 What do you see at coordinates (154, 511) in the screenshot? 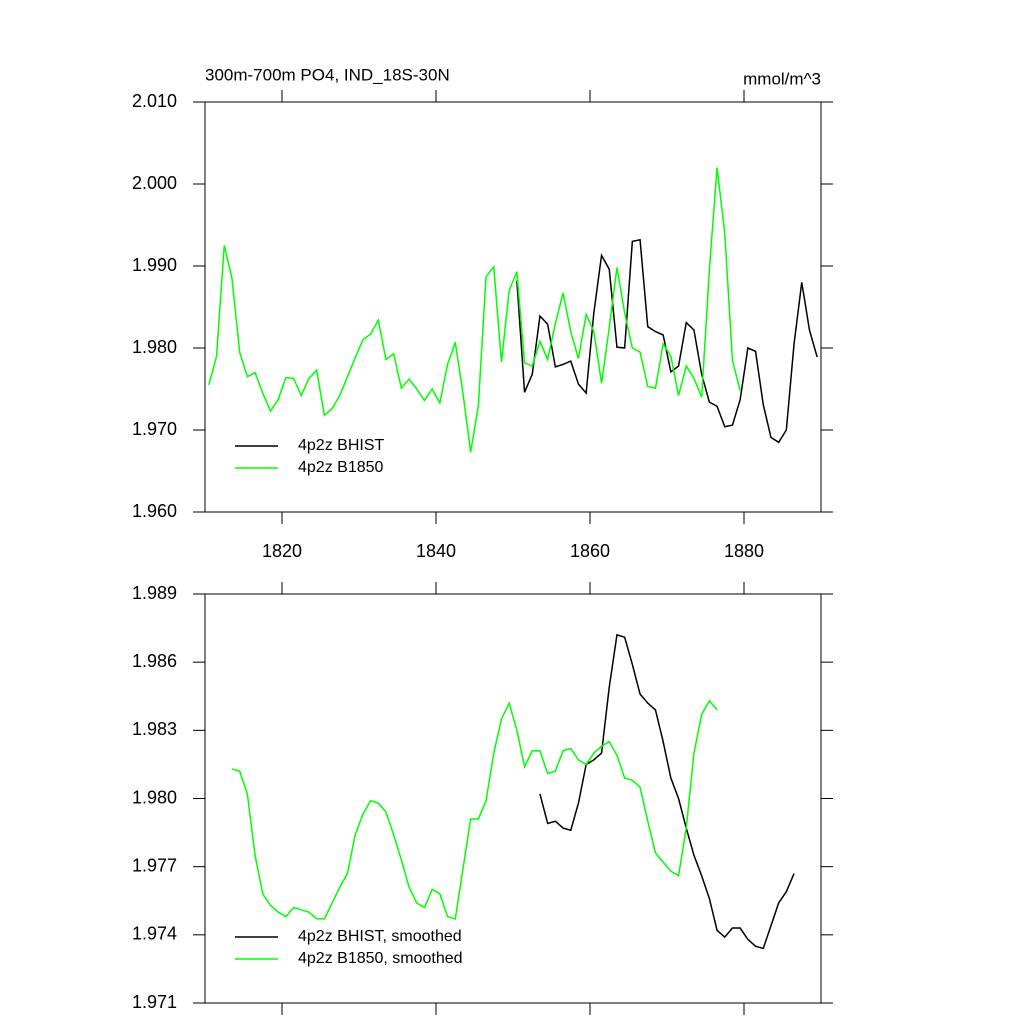
I see `y-tick-label: 1.960` at bounding box center [154, 511].